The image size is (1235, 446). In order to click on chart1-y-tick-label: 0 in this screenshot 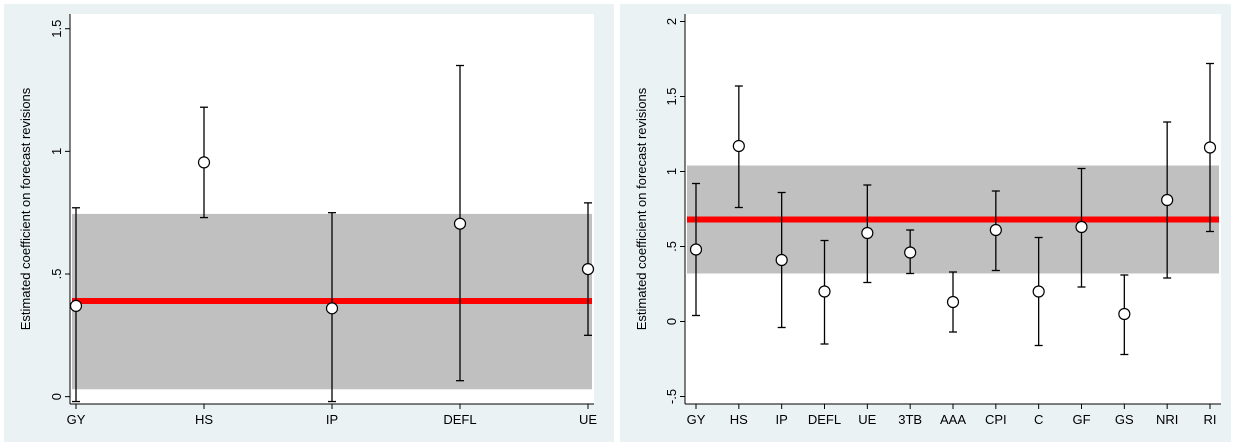, I will do `click(671, 321)`.